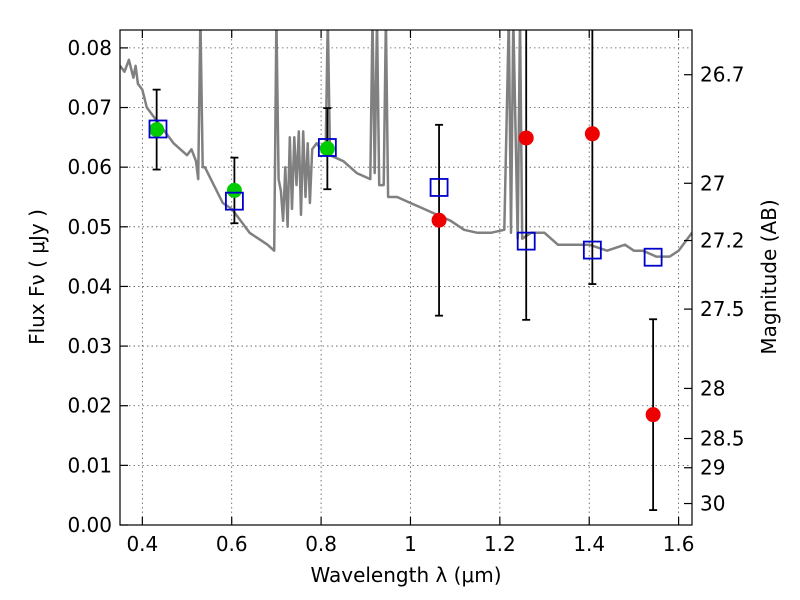 The width and height of the screenshot is (800, 600). Describe the element at coordinates (89, 108) in the screenshot. I see `y-tick-label: 0.07` at that location.